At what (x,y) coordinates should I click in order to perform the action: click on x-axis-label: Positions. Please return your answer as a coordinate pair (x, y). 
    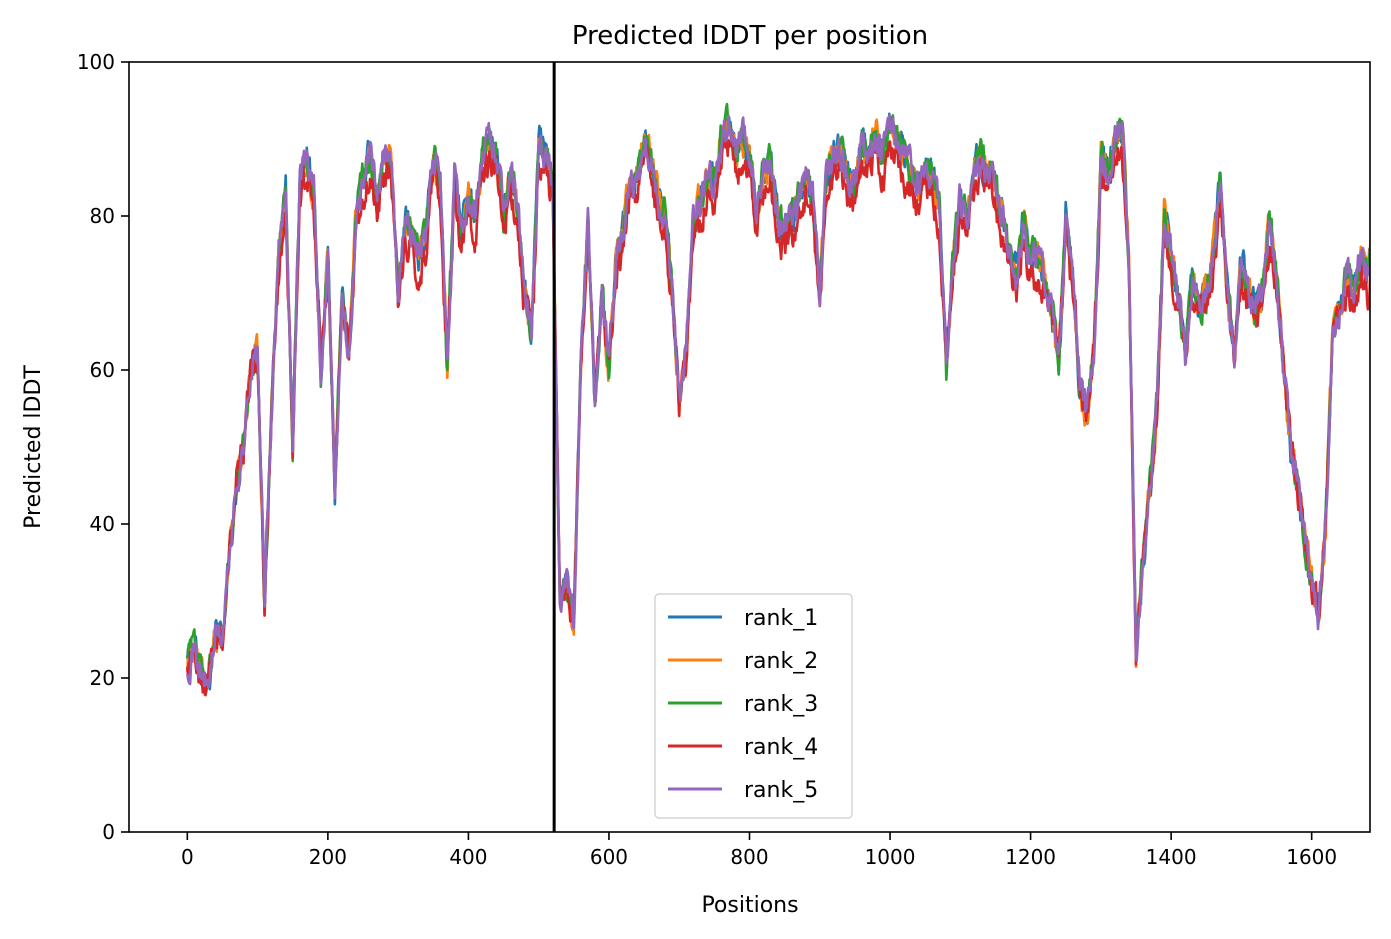
    Looking at the image, I should click on (749, 905).